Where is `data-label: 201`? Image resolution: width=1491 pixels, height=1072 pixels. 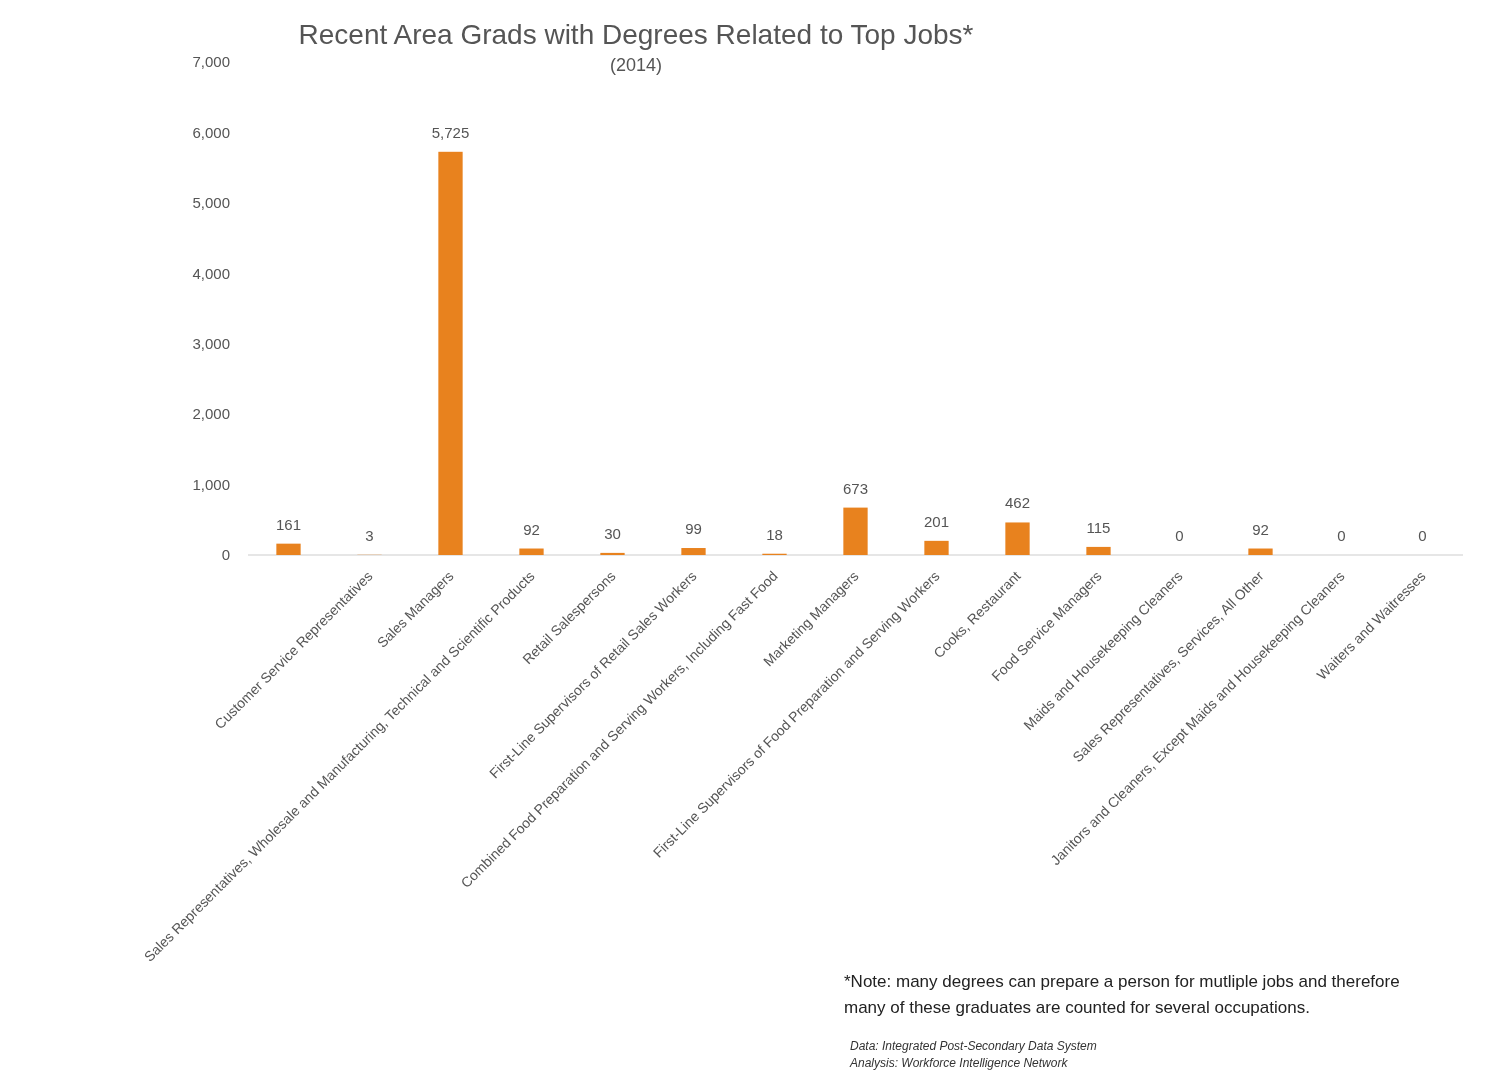
data-label: 201 is located at coordinates (936, 521).